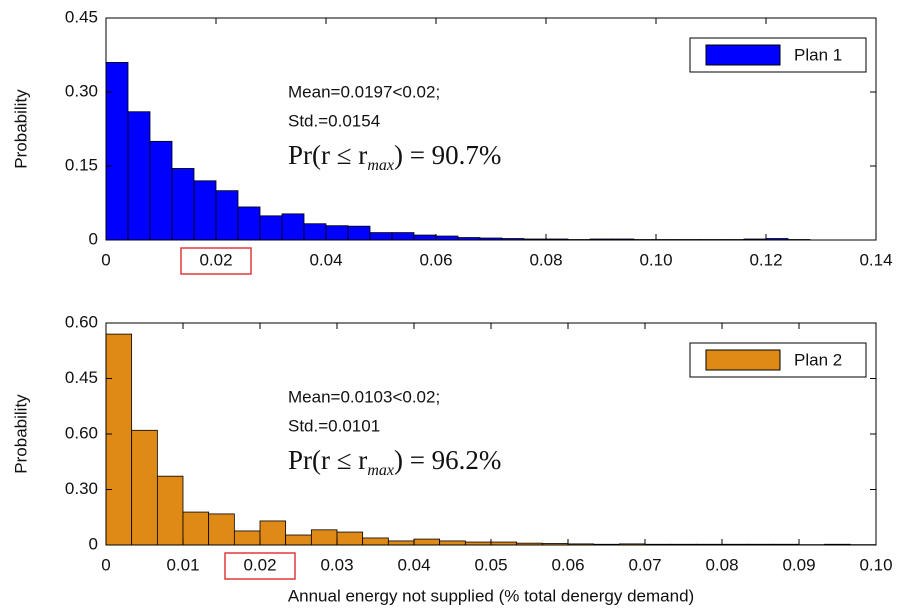  Describe the element at coordinates (334, 120) in the screenshot. I see `annotation: Std.=0.0154` at that location.